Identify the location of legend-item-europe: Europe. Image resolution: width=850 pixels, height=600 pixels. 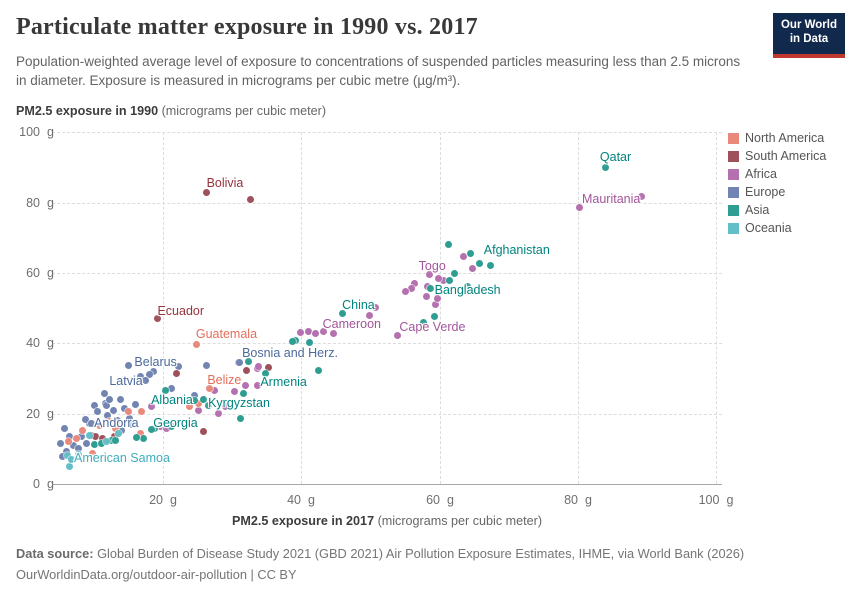
(777, 192).